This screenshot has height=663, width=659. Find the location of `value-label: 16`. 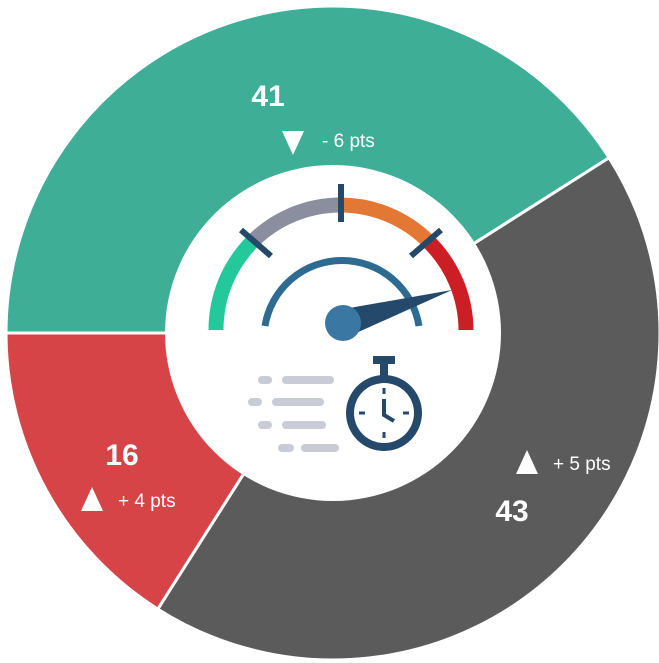

value-label: 16 is located at coordinates (121, 455).